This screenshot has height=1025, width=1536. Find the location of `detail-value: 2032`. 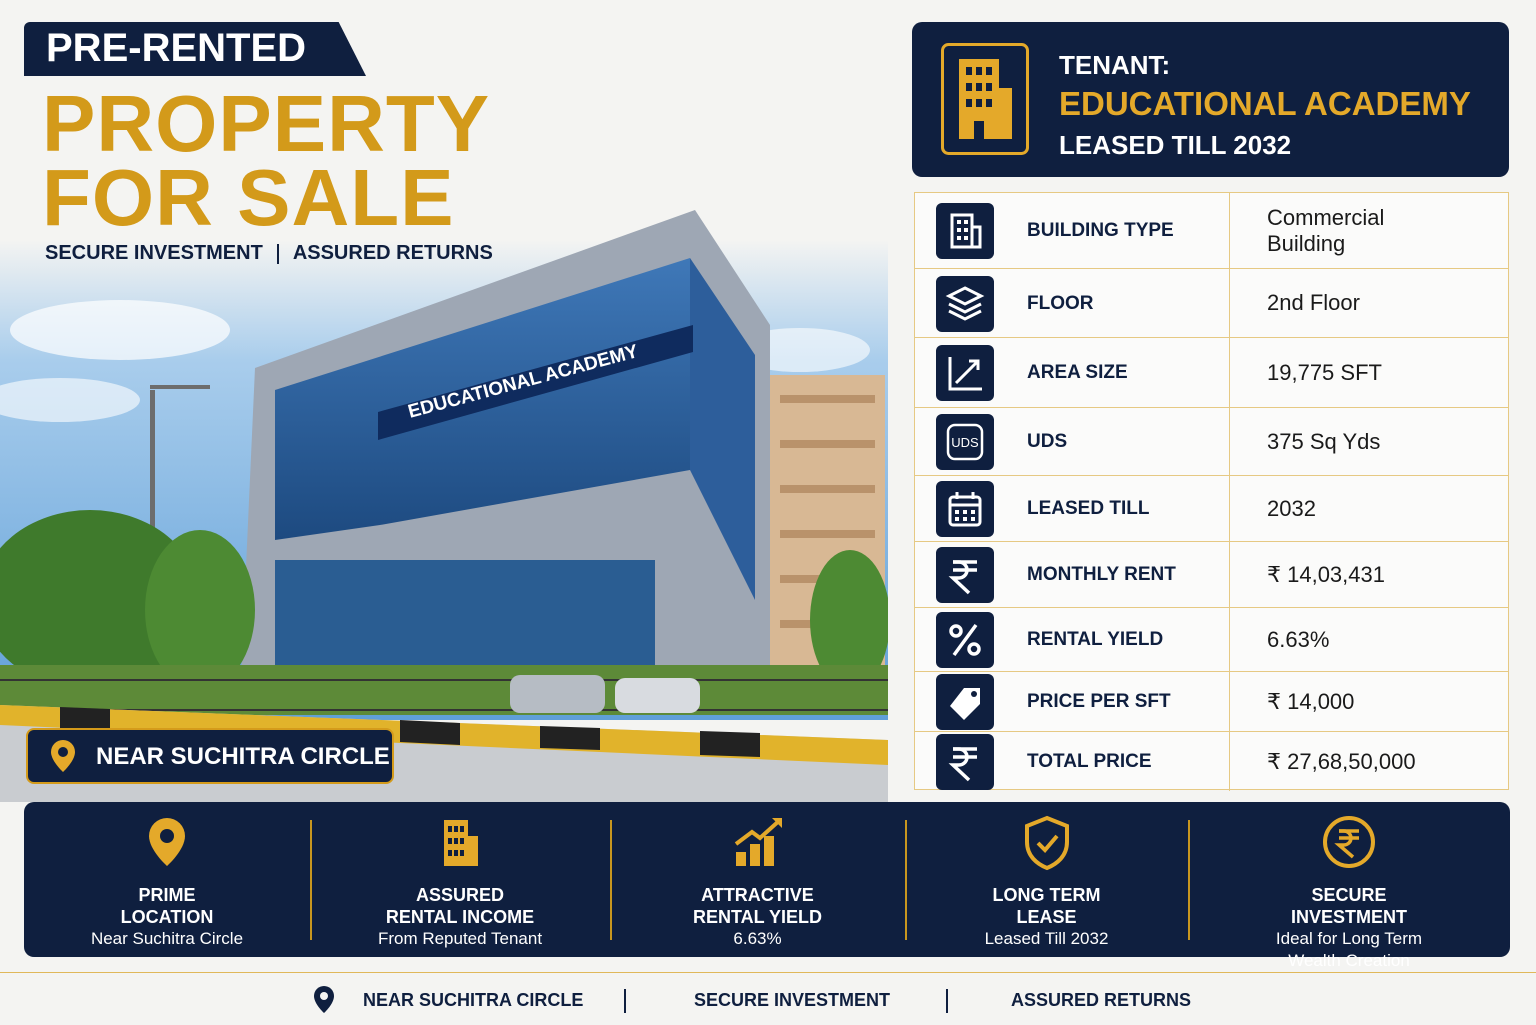

detail-value: 2032 is located at coordinates (1348, 508).